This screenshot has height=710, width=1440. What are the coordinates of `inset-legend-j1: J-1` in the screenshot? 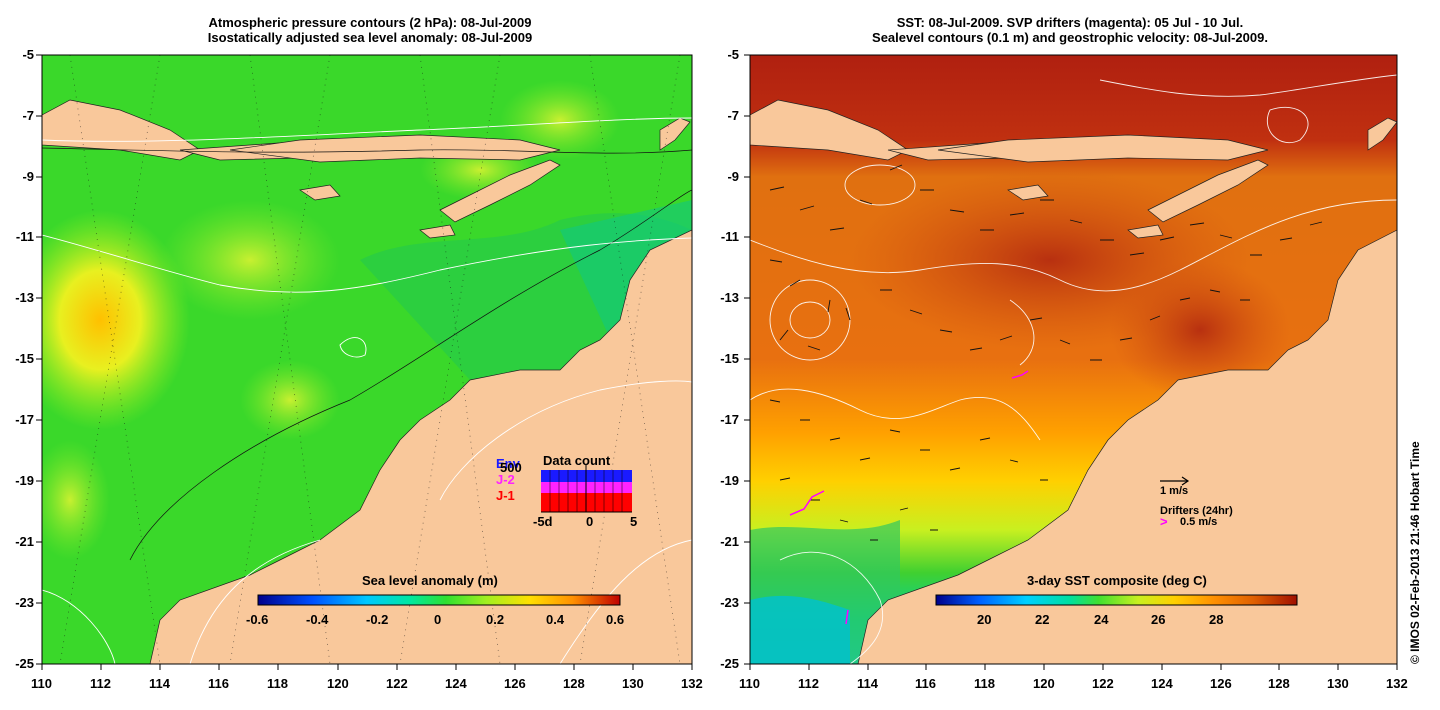 It's located at (505, 495).